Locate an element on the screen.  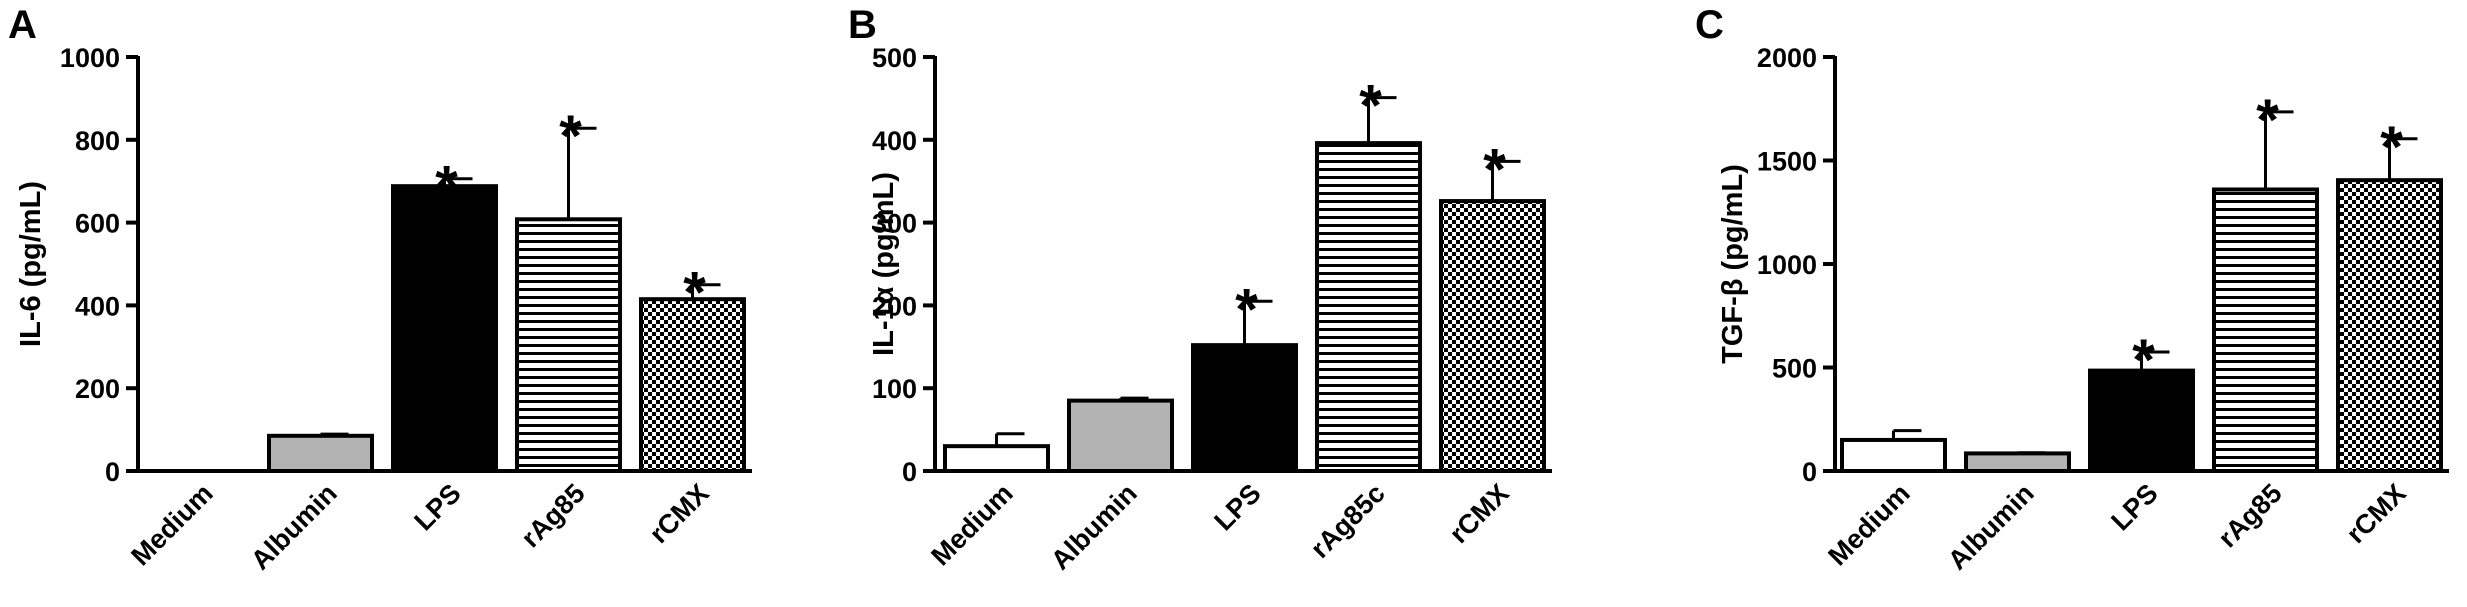
y-tick-label: 2000 is located at coordinates (1787, 58).